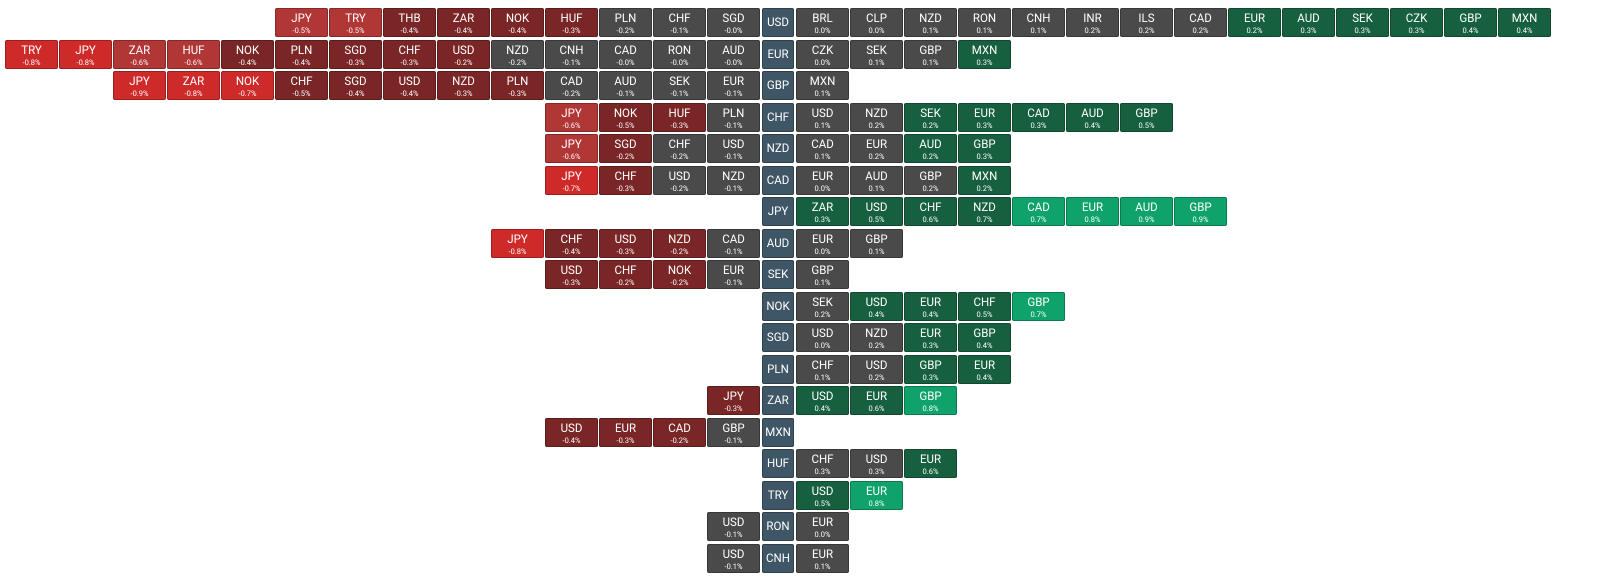  What do you see at coordinates (301, 22) in the screenshot?
I see `pair-cell: JPY -0.5%` at bounding box center [301, 22].